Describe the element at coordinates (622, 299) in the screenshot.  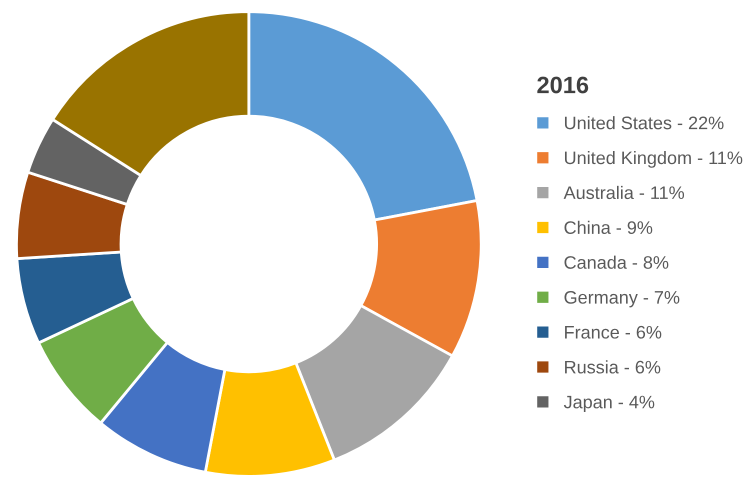
I see `legend-label: Germany - 7%` at that location.